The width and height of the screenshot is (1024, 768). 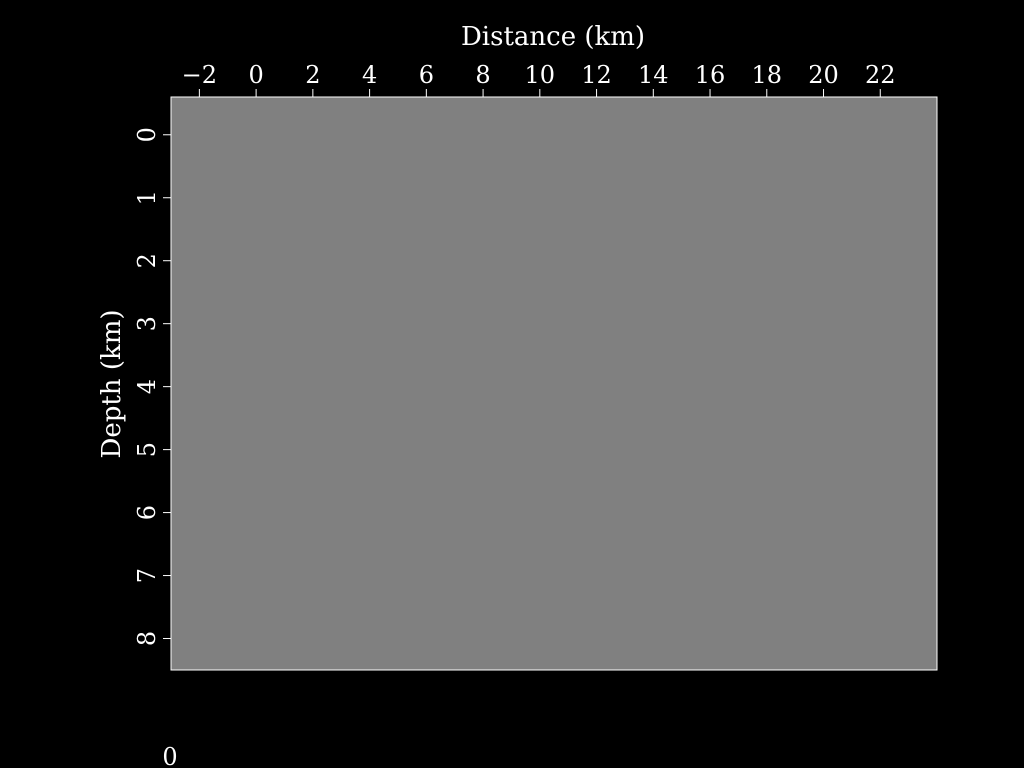 I want to click on x-tick-label: −2, so click(x=199, y=75).